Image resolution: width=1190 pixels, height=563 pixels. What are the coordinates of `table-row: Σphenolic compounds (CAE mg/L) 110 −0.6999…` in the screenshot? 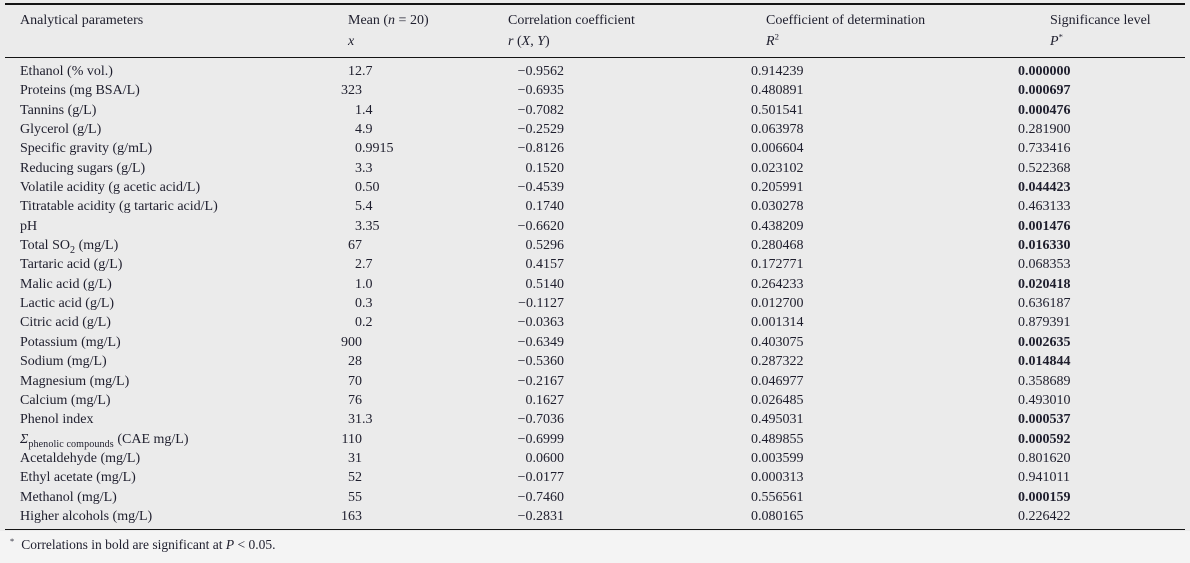 It's located at (595, 439).